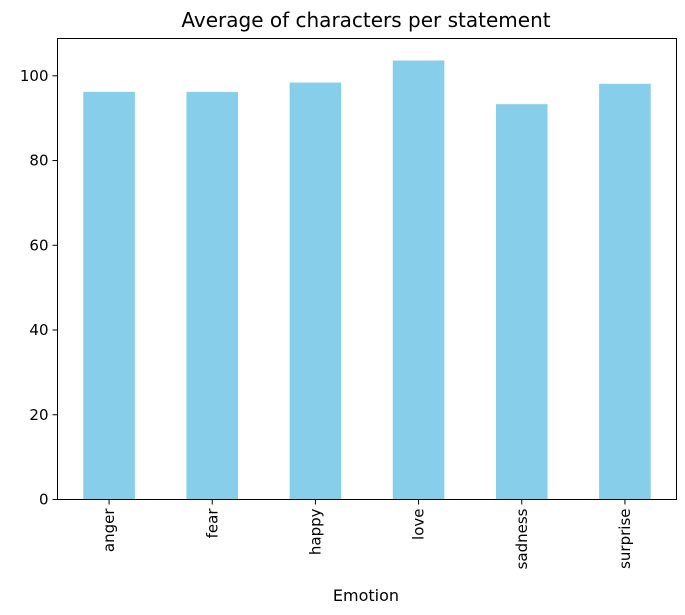 This screenshot has width=685, height=615. Describe the element at coordinates (418, 280) in the screenshot. I see `bar-love` at that location.